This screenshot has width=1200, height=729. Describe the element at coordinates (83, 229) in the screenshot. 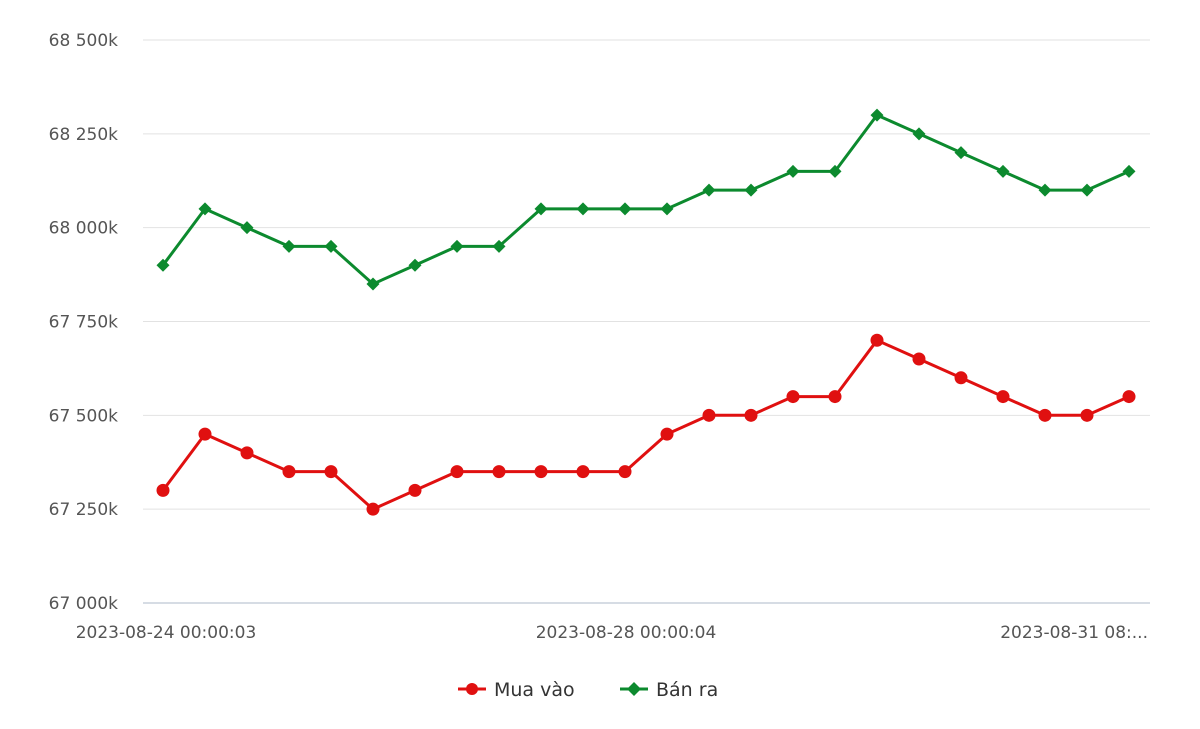

I see `y-tick-label: 68 000k` at that location.